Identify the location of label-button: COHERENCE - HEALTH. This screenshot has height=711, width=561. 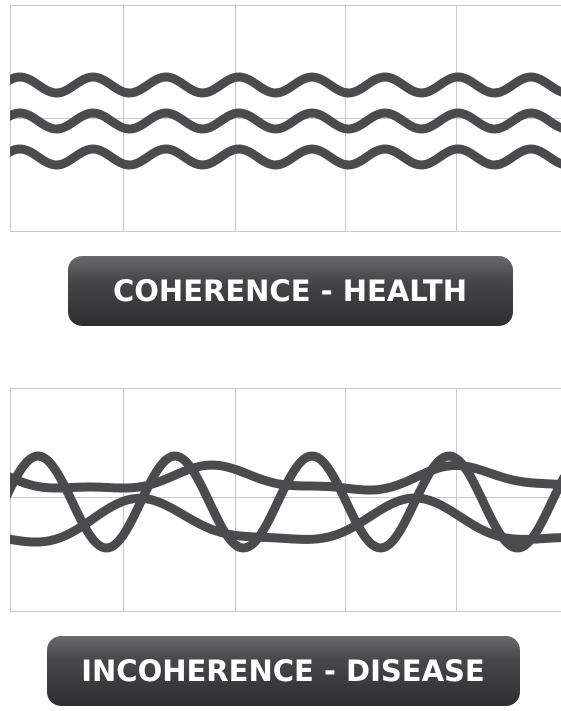
(290, 291).